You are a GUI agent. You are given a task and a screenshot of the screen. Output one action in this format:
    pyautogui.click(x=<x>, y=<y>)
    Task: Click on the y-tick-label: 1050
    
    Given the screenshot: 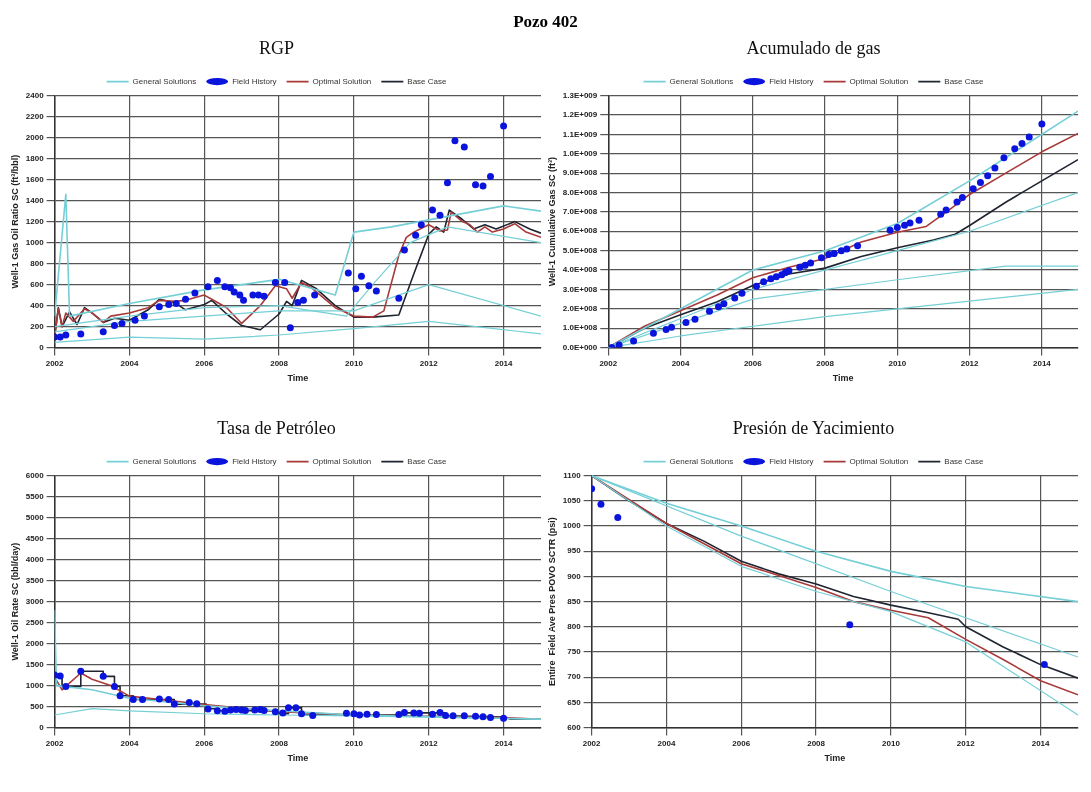 What is the action you would take?
    pyautogui.click(x=572, y=500)
    